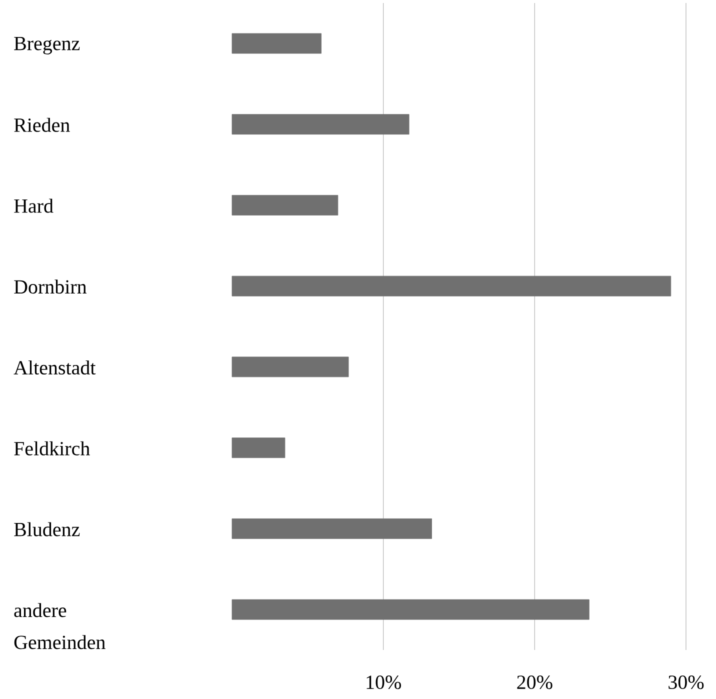 This screenshot has height=699, width=716. What do you see at coordinates (686, 683) in the screenshot?
I see `x-tick-label: 30%` at bounding box center [686, 683].